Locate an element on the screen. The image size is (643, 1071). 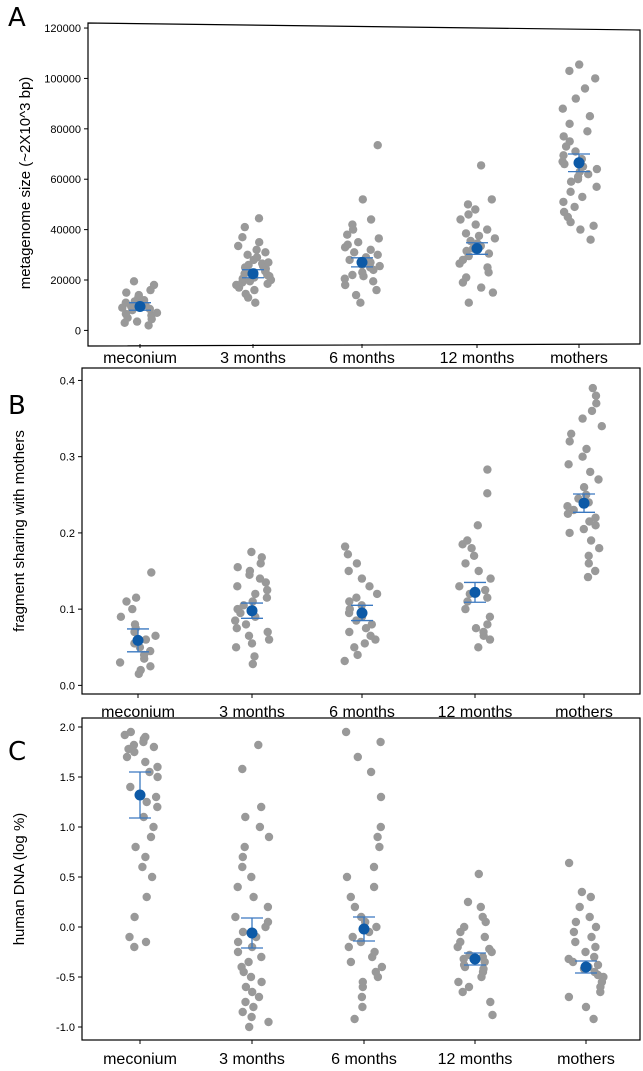
x-tick-label: meconium is located at coordinates (140, 358).